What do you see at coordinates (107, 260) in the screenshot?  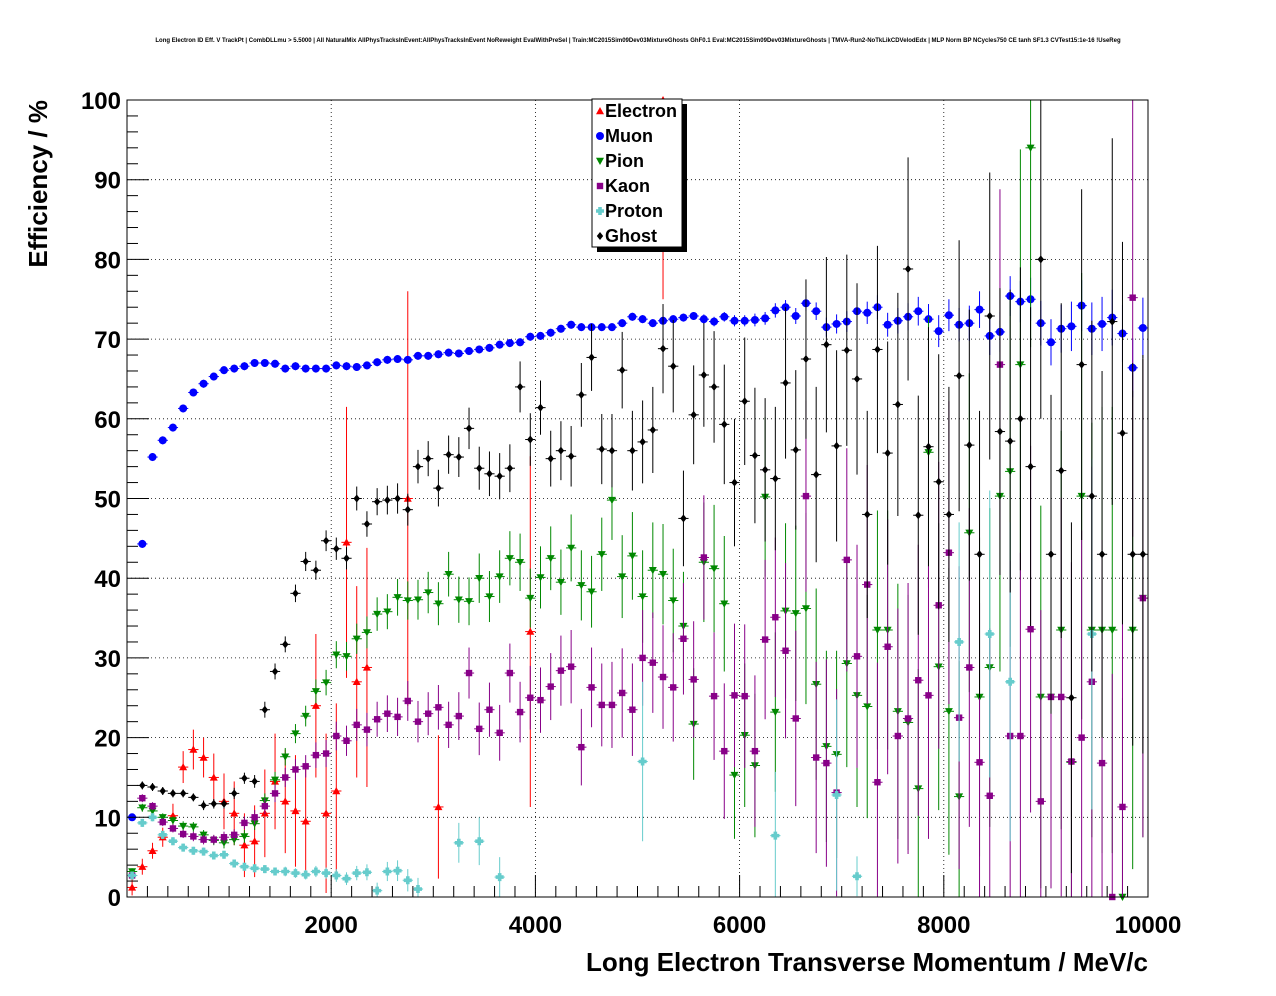 I see `y-tick-label: 80` at bounding box center [107, 260].